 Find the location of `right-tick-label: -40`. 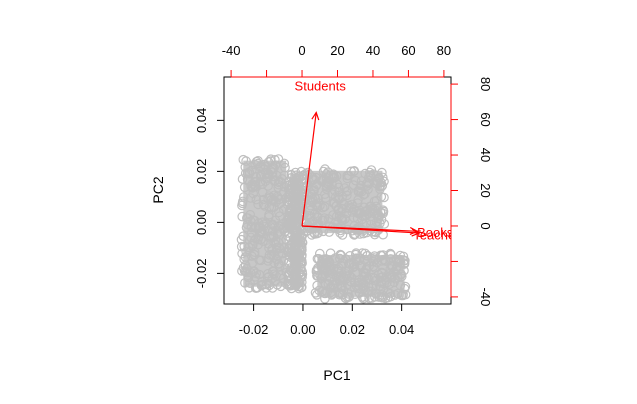

right-tick-label: -40 is located at coordinates (485, 297).